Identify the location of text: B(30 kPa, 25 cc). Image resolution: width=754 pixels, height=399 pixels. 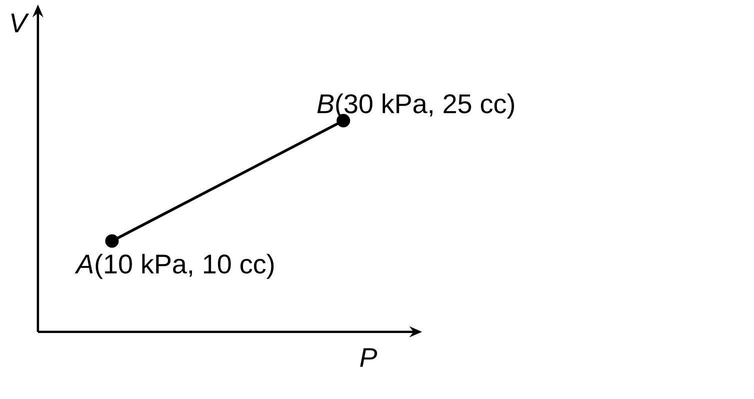
(415, 106).